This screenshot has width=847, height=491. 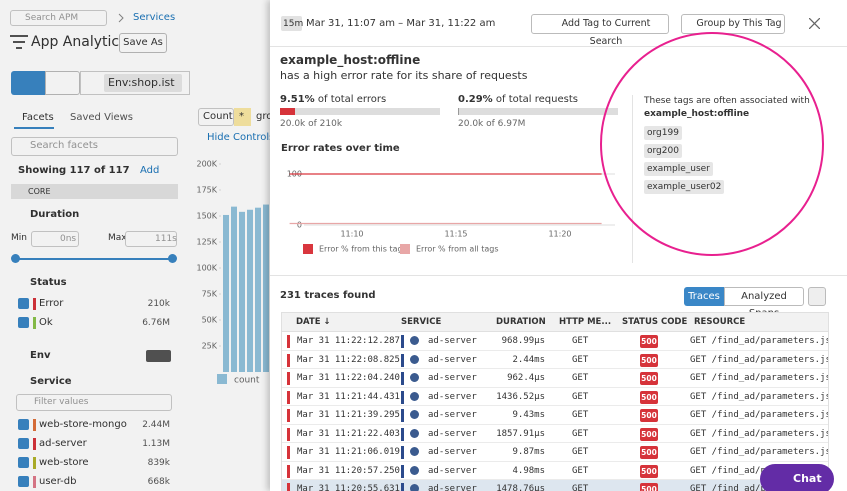 I want to click on core-bar, so click(x=94, y=191).